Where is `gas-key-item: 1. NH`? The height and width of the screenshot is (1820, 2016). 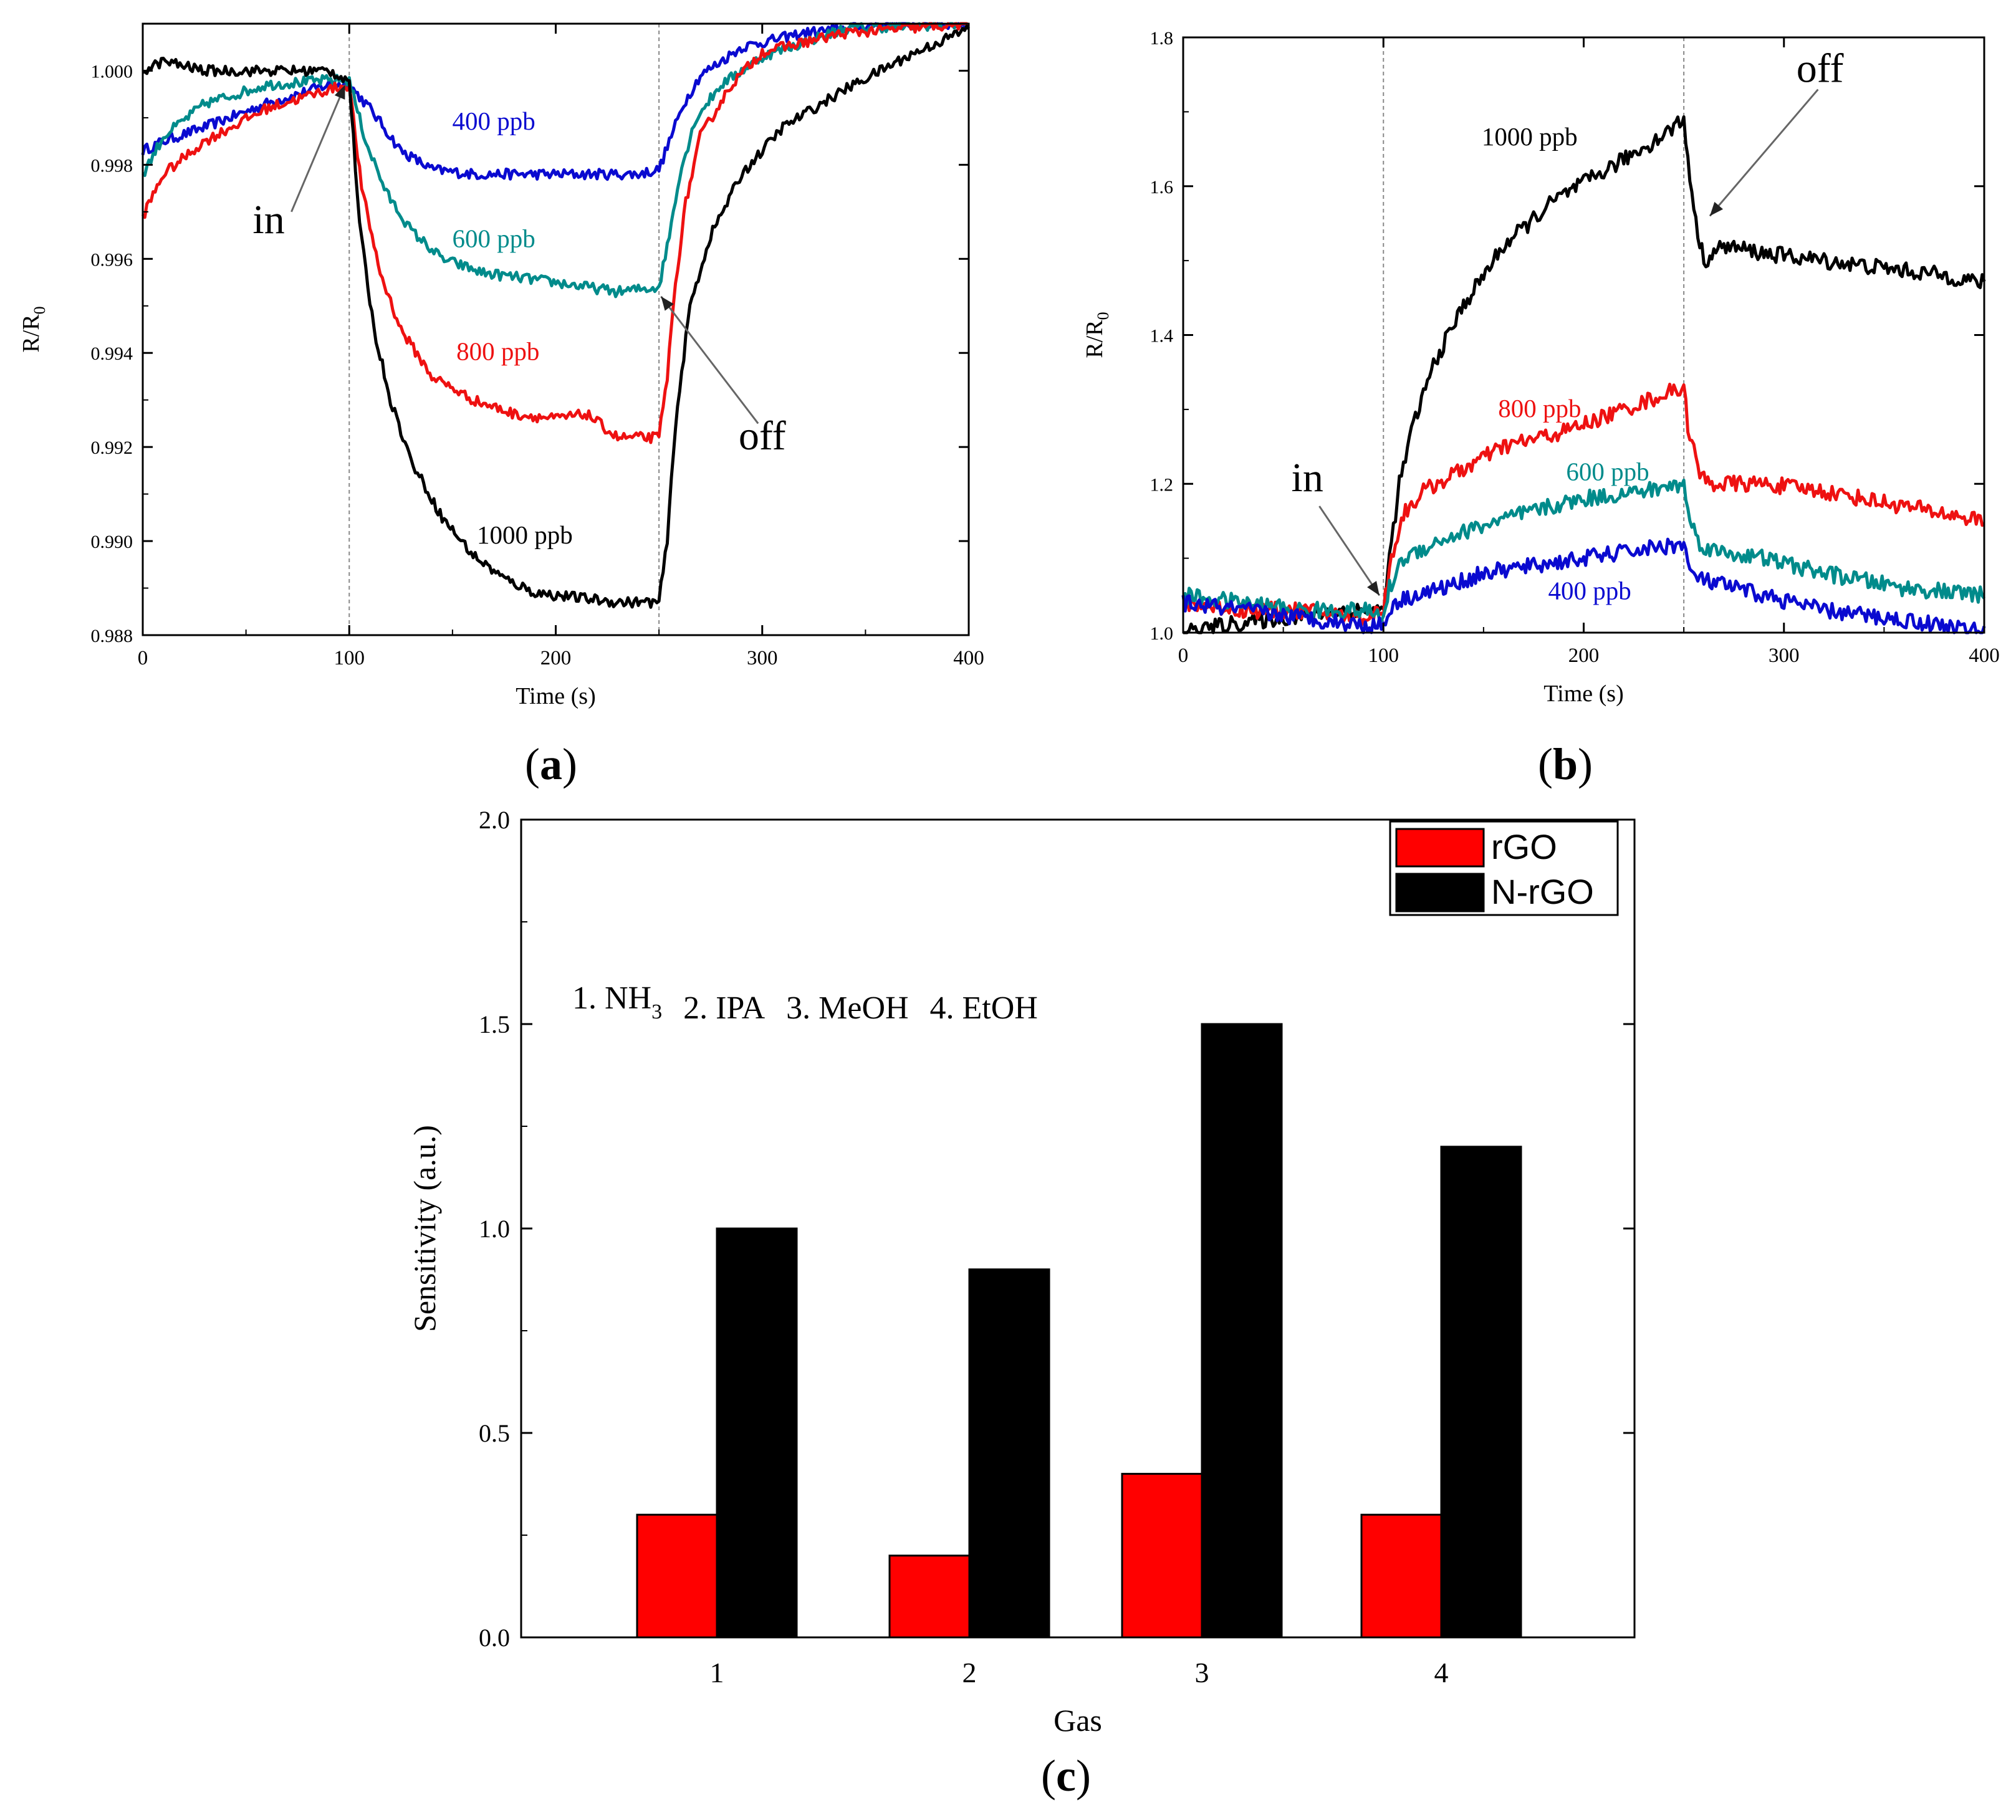
gas-key-item: 1. NH is located at coordinates (611, 998).